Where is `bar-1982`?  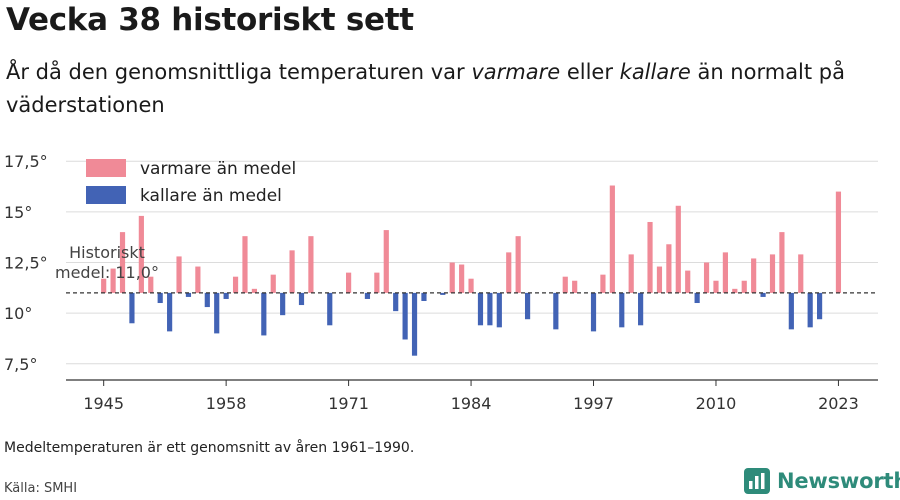
bar-1982 is located at coordinates (452, 277).